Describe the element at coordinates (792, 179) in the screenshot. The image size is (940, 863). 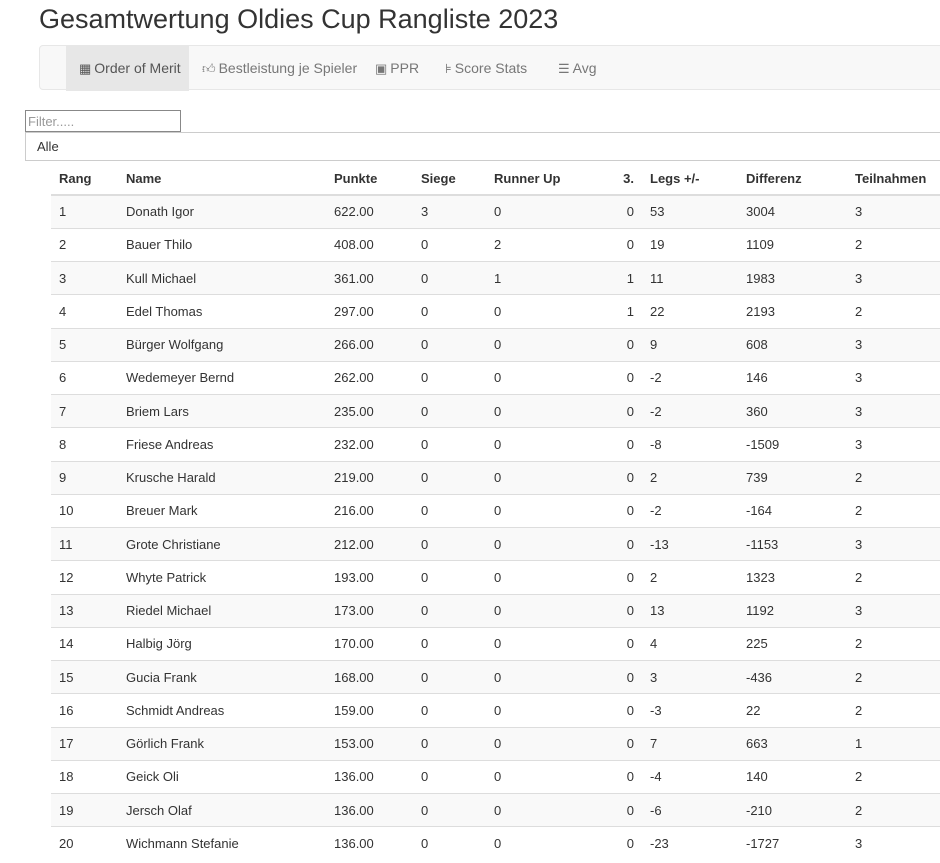
I see `column-header-differenz: Differenz` at that location.